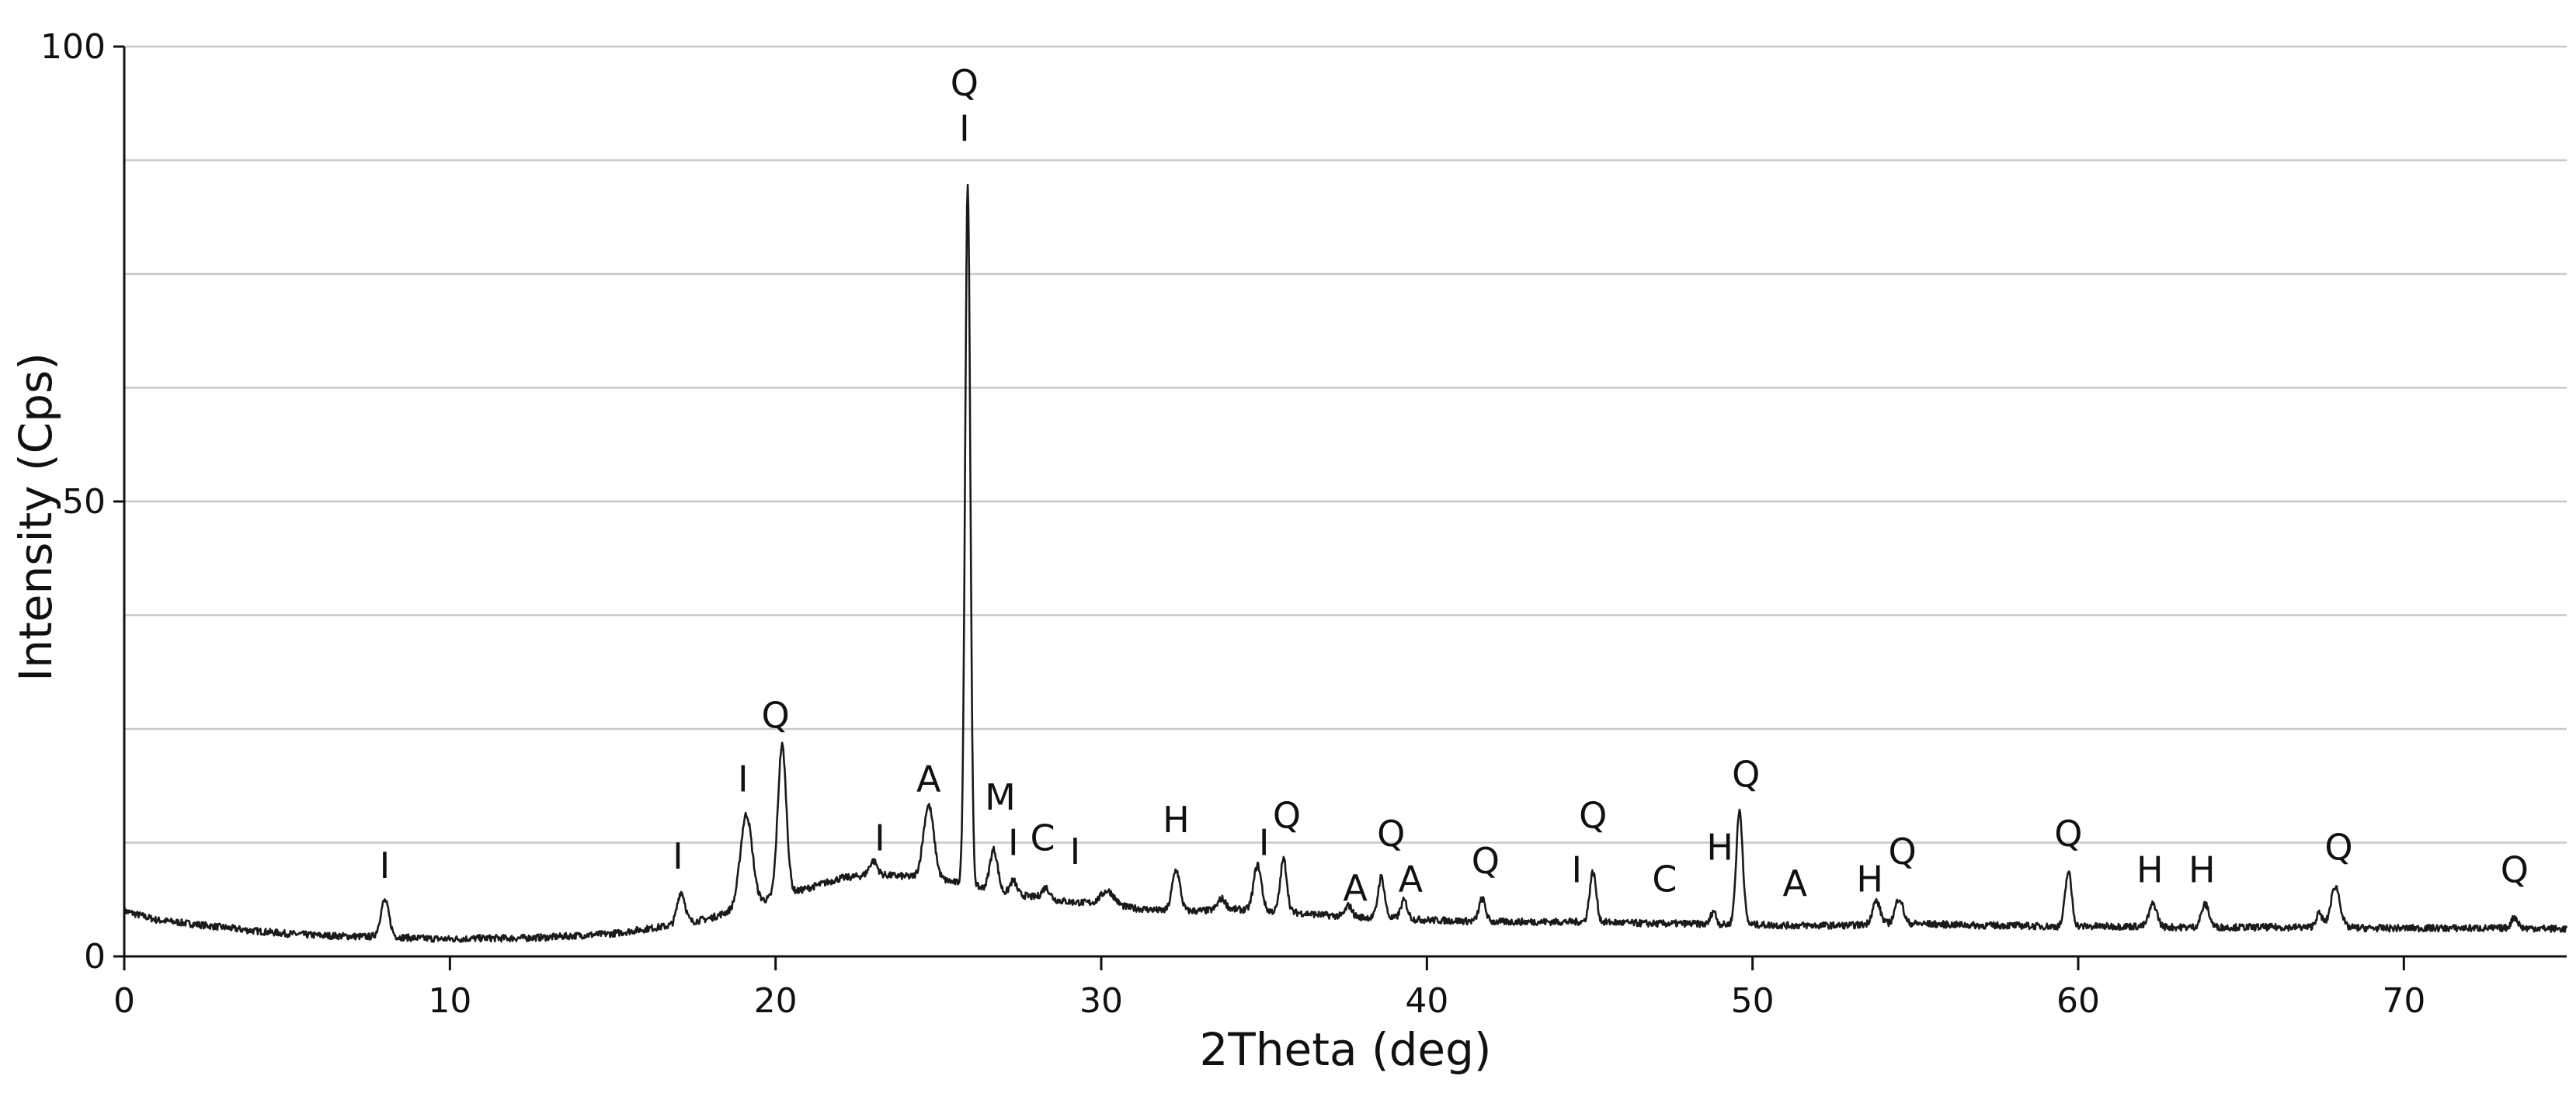  Describe the element at coordinates (73, 47) in the screenshot. I see `y-tick-label-100: 100` at that location.